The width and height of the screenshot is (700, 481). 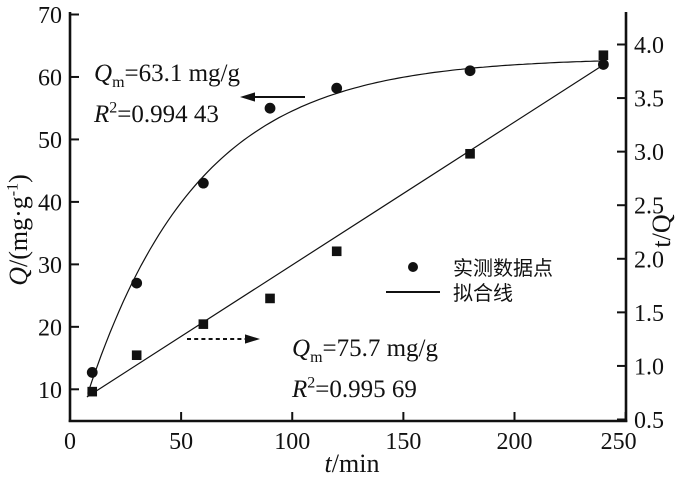 I want to click on y-right-tick-label: 0.5, so click(x=649, y=421).